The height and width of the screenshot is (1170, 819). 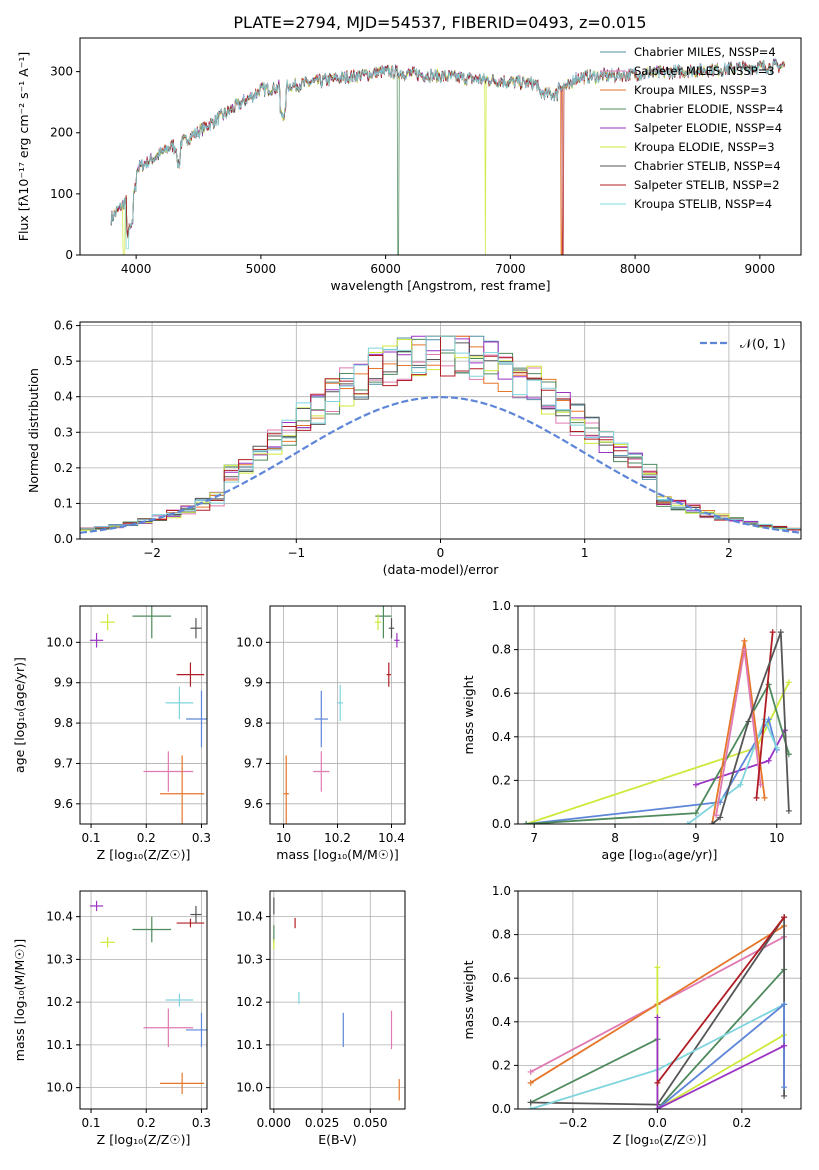 What do you see at coordinates (253, 723) in the screenshot?
I see `y-tick-label: 9.8` at bounding box center [253, 723].